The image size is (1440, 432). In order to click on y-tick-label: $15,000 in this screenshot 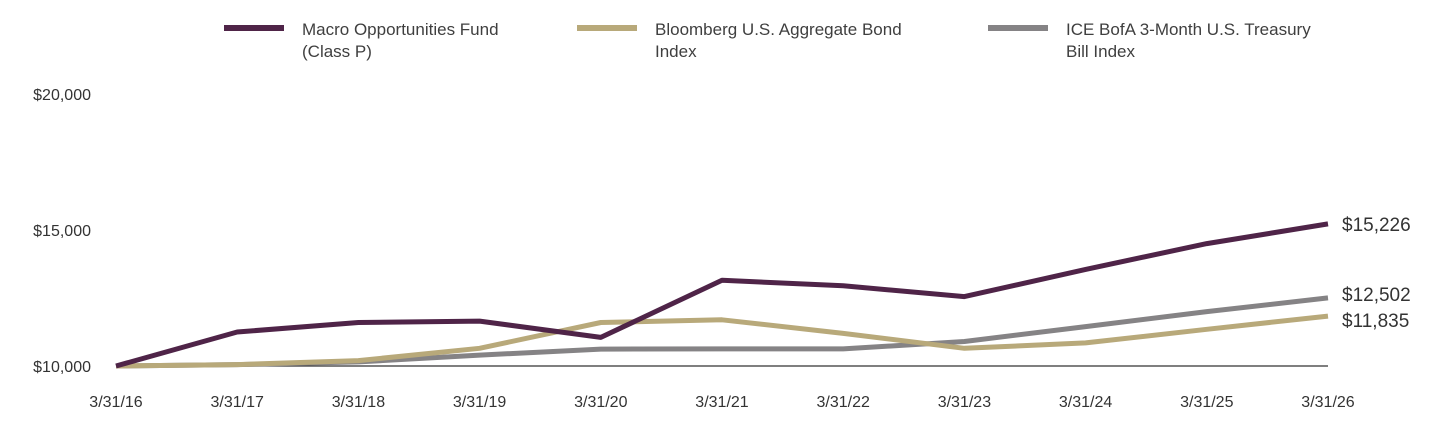, I will do `click(62, 231)`.